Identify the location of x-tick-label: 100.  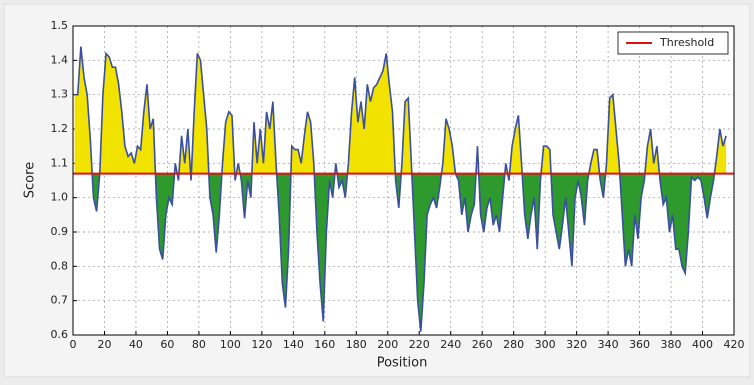
(230, 344).